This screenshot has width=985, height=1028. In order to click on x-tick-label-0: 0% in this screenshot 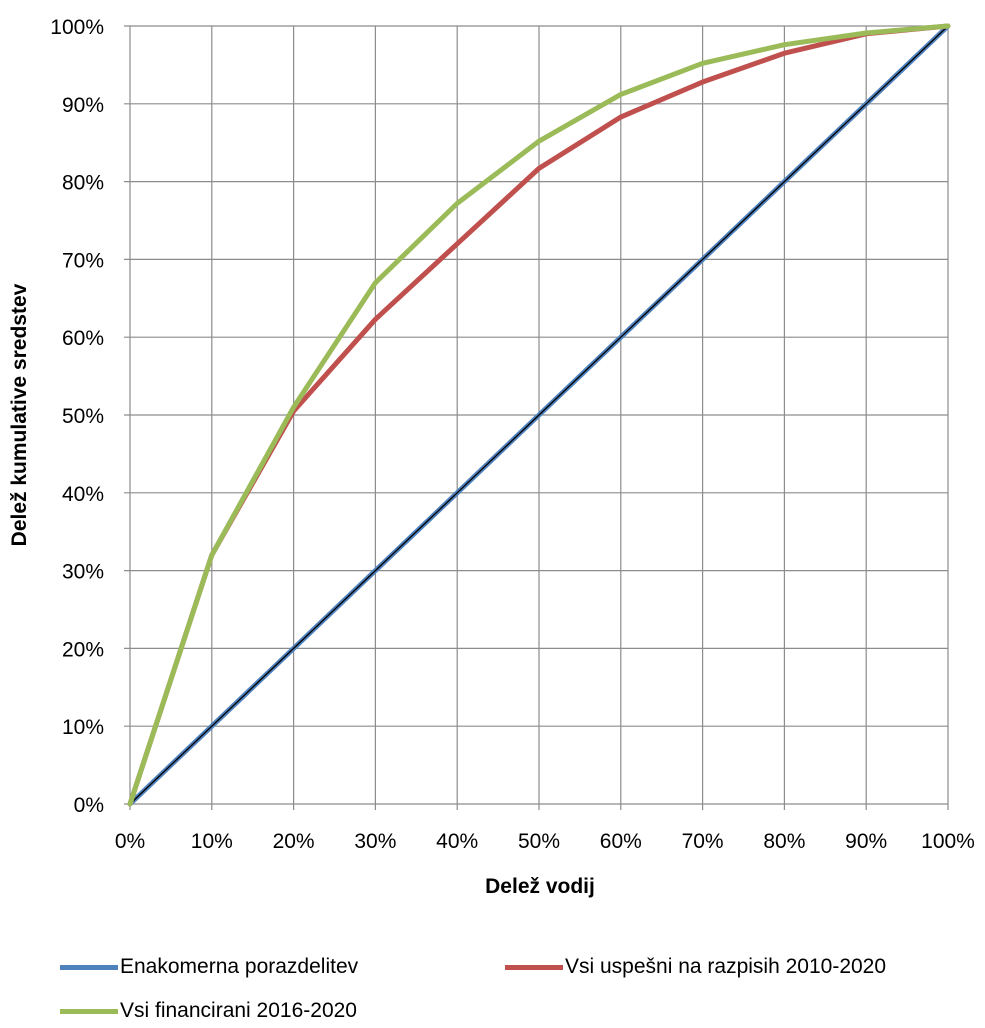, I will do `click(130, 841)`.